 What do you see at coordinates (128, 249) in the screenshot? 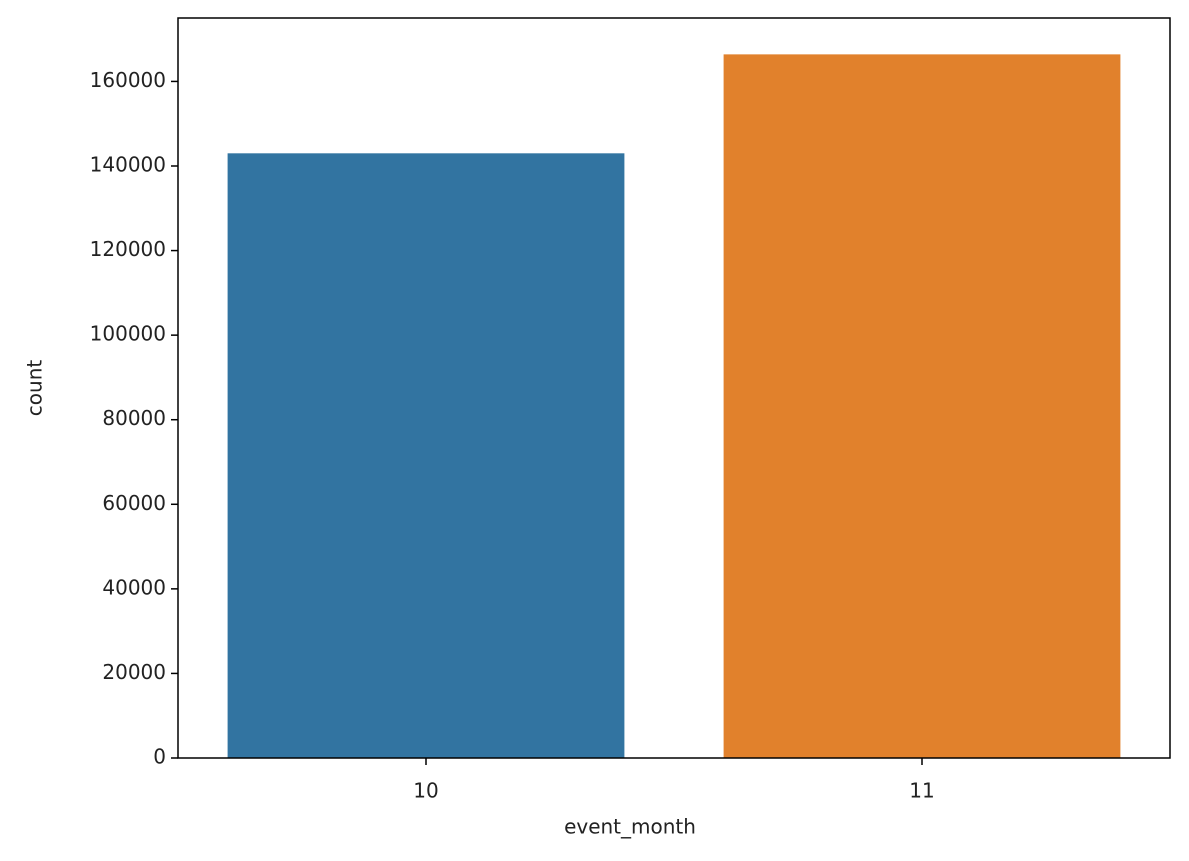
I see `y-tick-label: 120000` at bounding box center [128, 249].